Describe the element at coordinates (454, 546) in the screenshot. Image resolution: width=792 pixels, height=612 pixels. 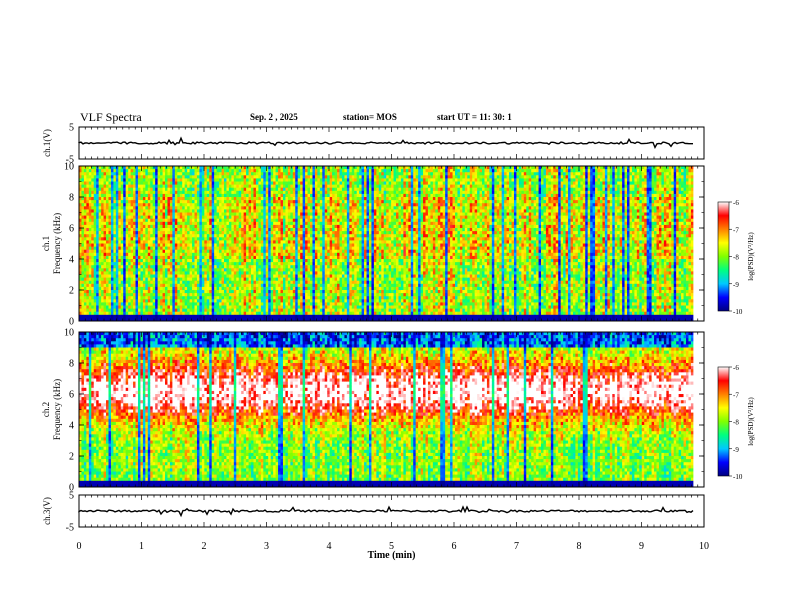
I see `x-tick-label: 6` at that location.